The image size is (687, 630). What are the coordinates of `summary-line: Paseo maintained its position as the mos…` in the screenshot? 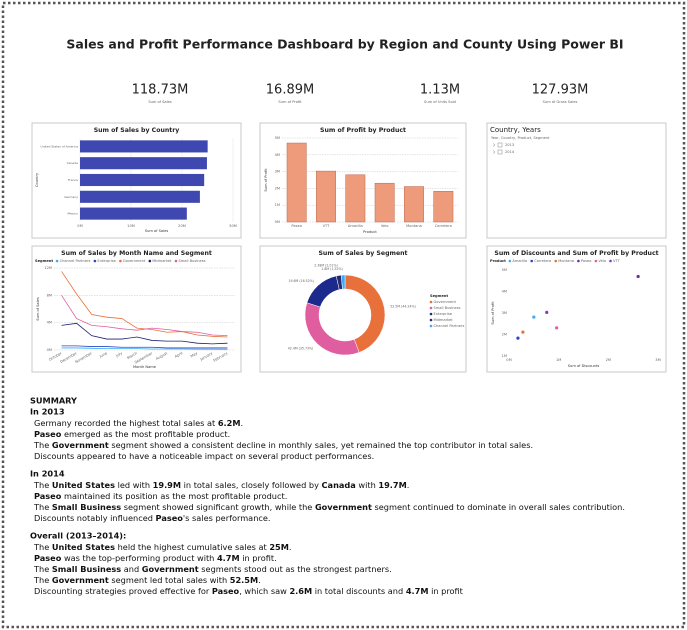 It's located at (160, 496).